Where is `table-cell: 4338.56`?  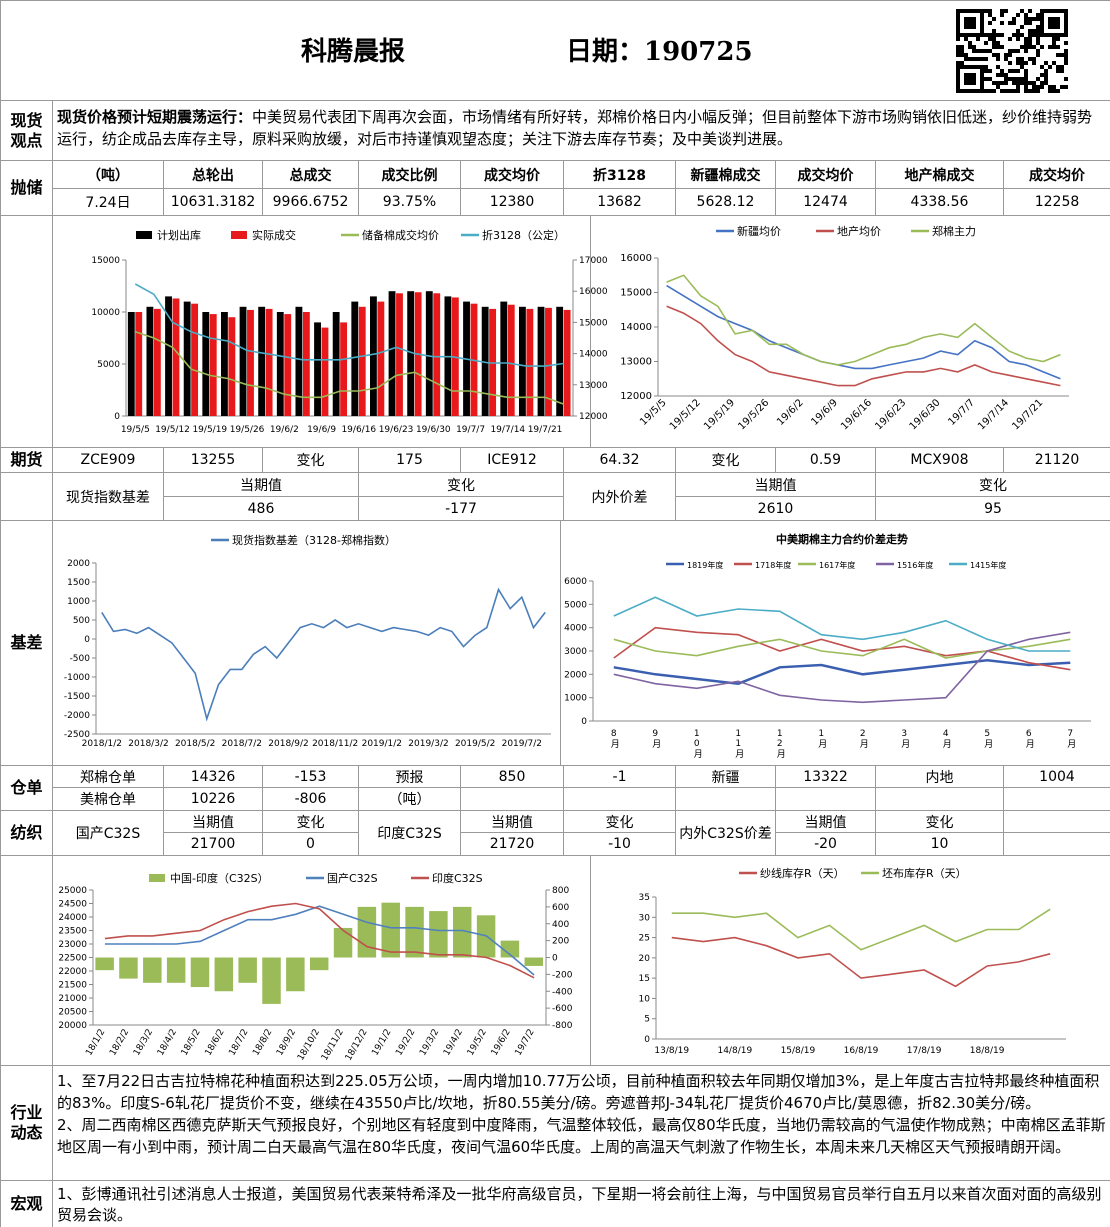
table-cell: 4338.56 is located at coordinates (940, 202).